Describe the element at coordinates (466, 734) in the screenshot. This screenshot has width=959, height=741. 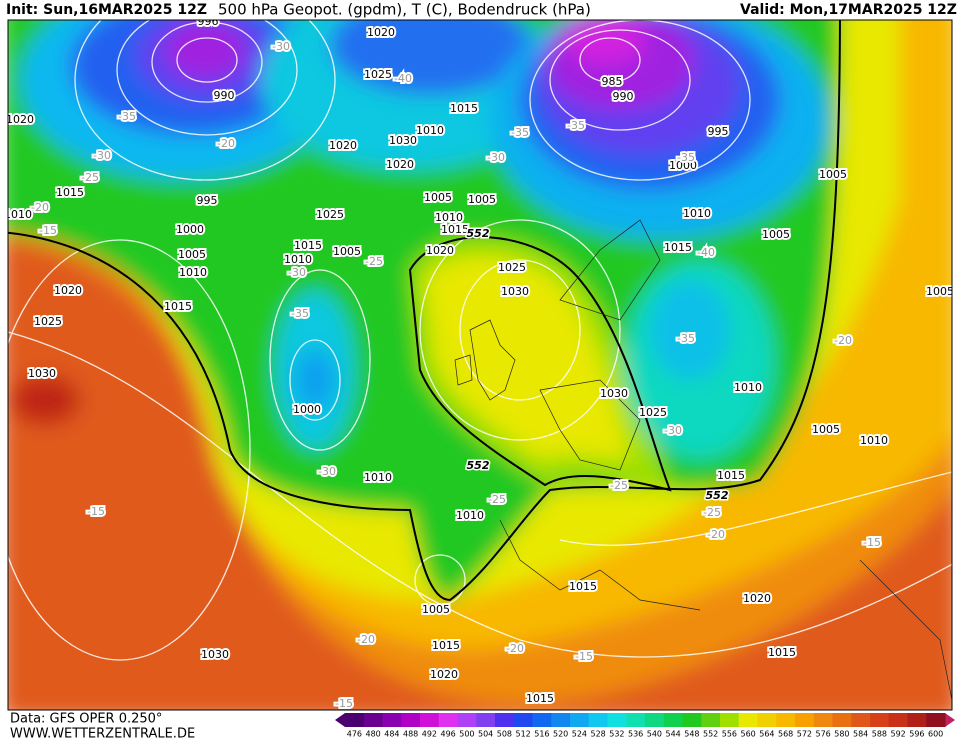
I see `legend-label: 500` at that location.